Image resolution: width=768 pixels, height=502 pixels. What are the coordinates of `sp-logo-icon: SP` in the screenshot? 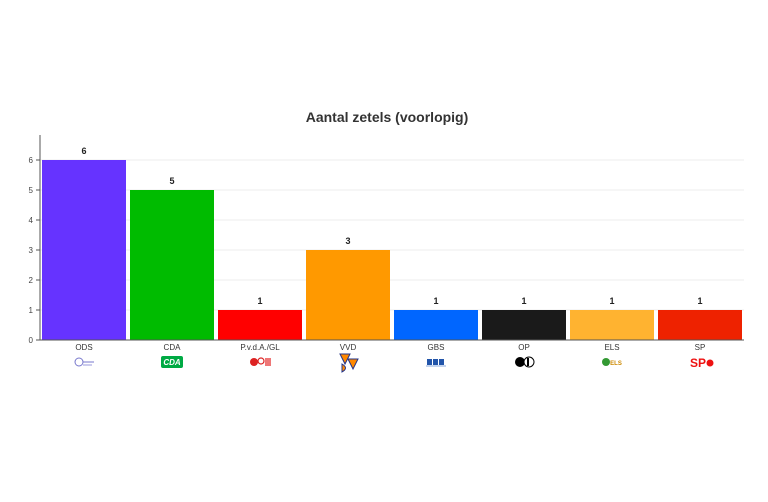 It's located at (702, 363).